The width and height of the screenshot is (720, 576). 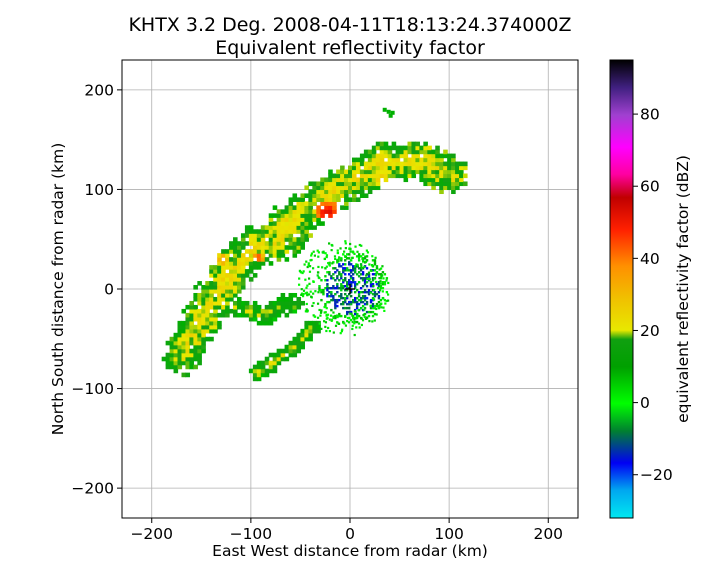 What do you see at coordinates (650, 115) in the screenshot?
I see `colorbar-tick-label: 80` at bounding box center [650, 115].